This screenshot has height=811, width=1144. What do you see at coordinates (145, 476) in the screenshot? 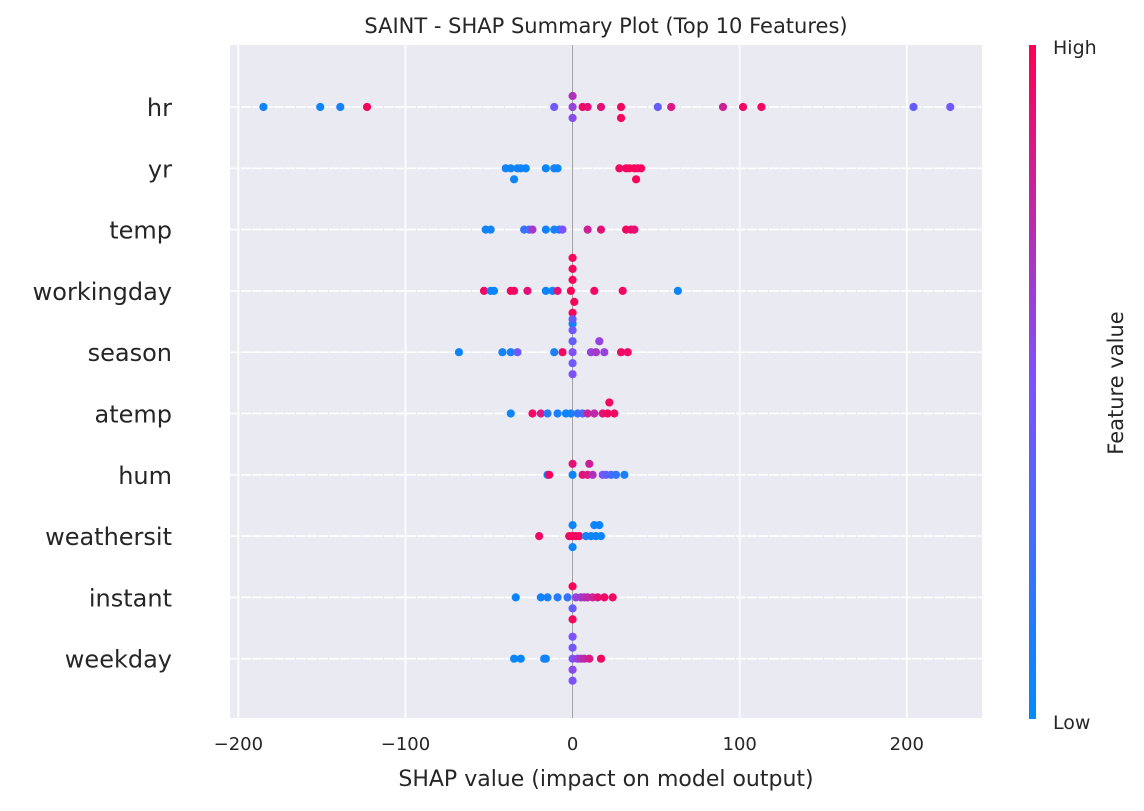
I see `feature-label: hum` at bounding box center [145, 476].